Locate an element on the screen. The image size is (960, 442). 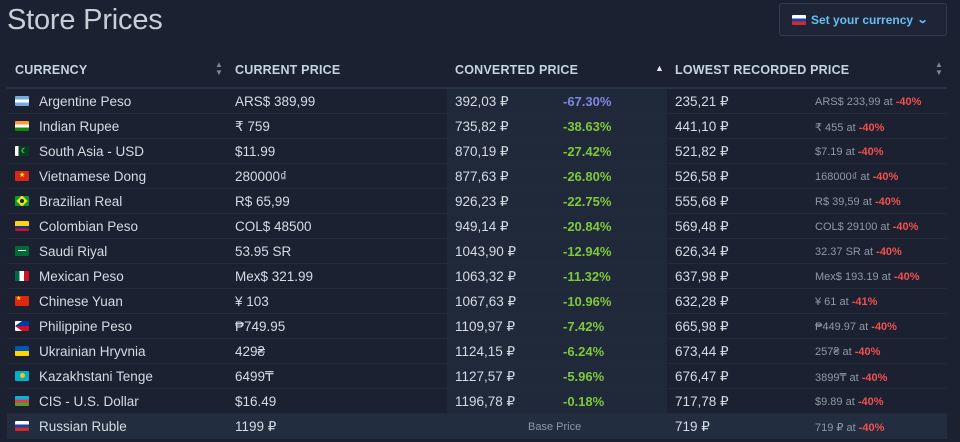
lowest-discount-percent: -41% is located at coordinates (864, 302).